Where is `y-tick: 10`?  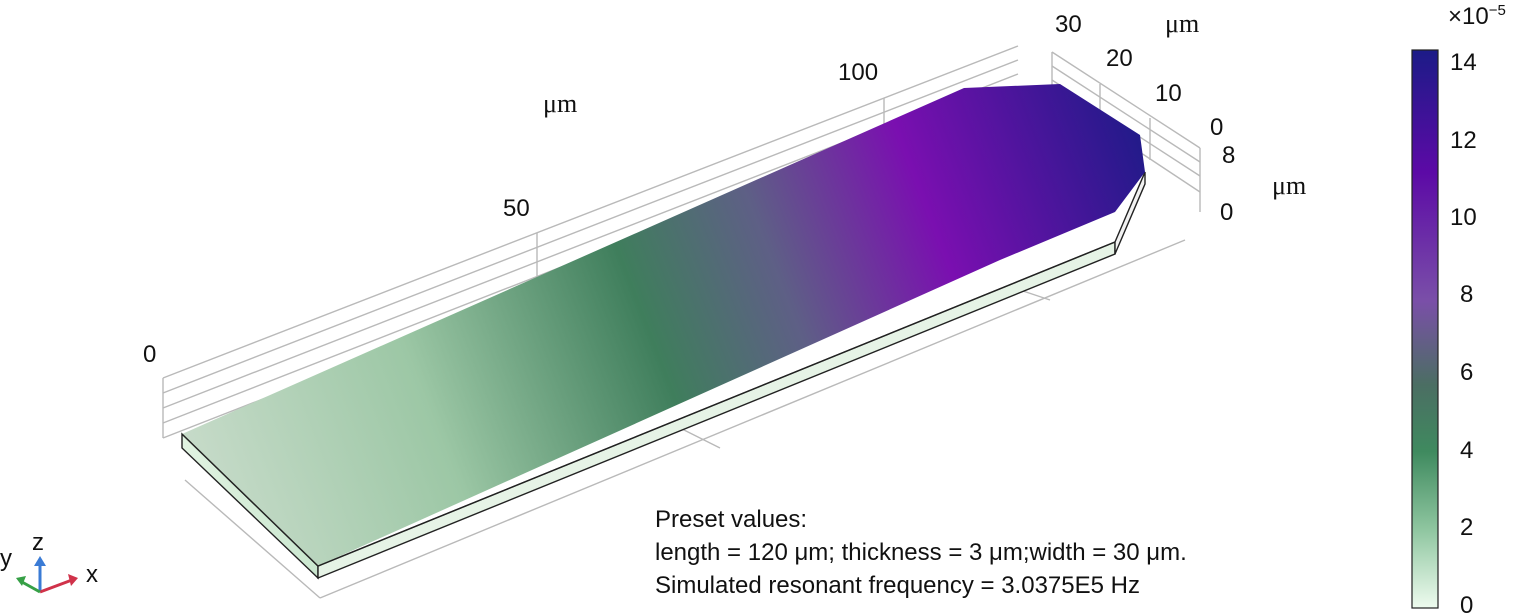 y-tick: 10 is located at coordinates (1168, 93).